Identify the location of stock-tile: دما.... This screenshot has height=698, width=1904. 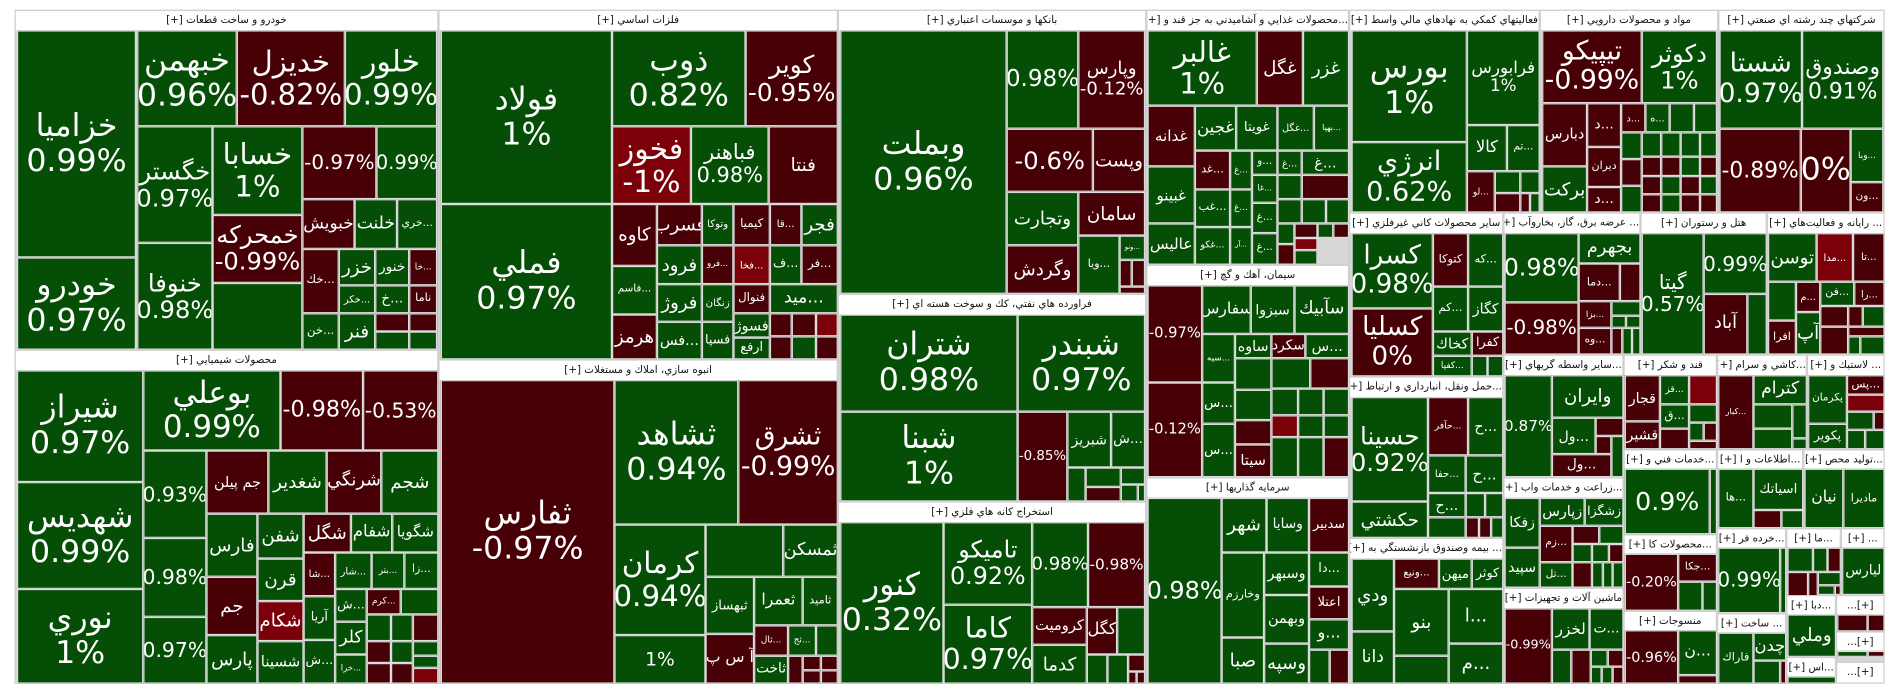
(1599, 282).